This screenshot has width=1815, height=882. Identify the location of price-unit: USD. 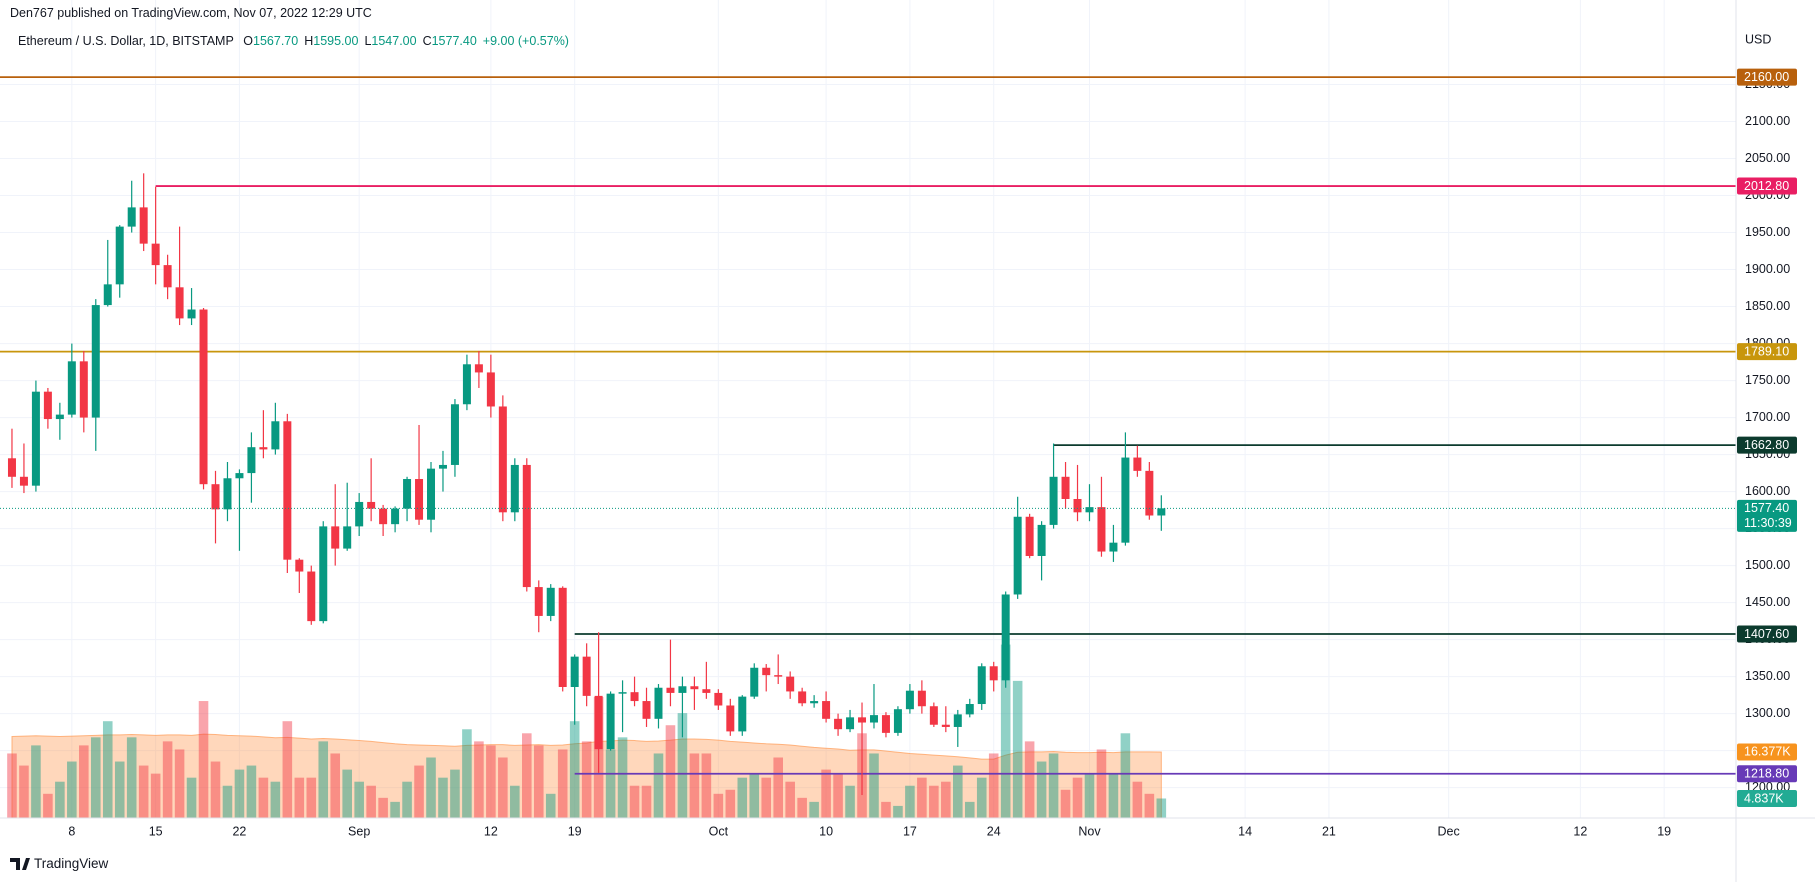
(1758, 39).